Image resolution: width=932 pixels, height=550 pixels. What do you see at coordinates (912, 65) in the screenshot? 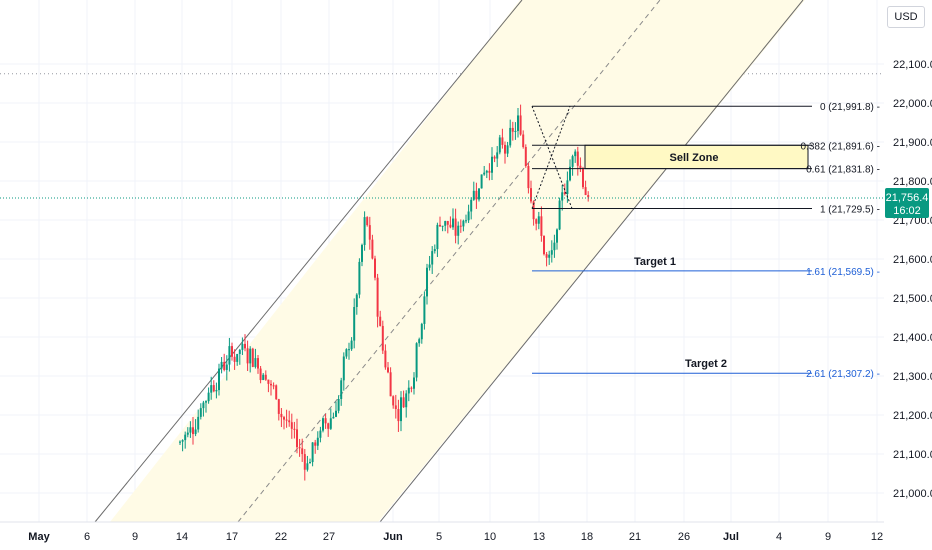
I see `y-tick-label: 22,100.0` at bounding box center [912, 65].